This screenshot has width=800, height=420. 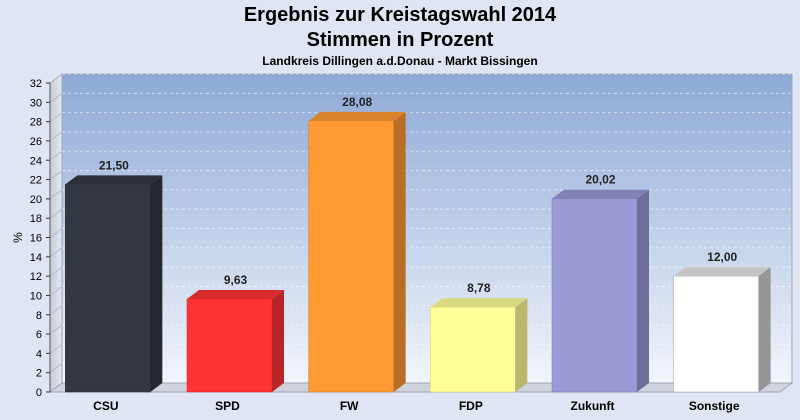 What do you see at coordinates (39, 316) in the screenshot?
I see `y-tick-label: 8` at bounding box center [39, 316].